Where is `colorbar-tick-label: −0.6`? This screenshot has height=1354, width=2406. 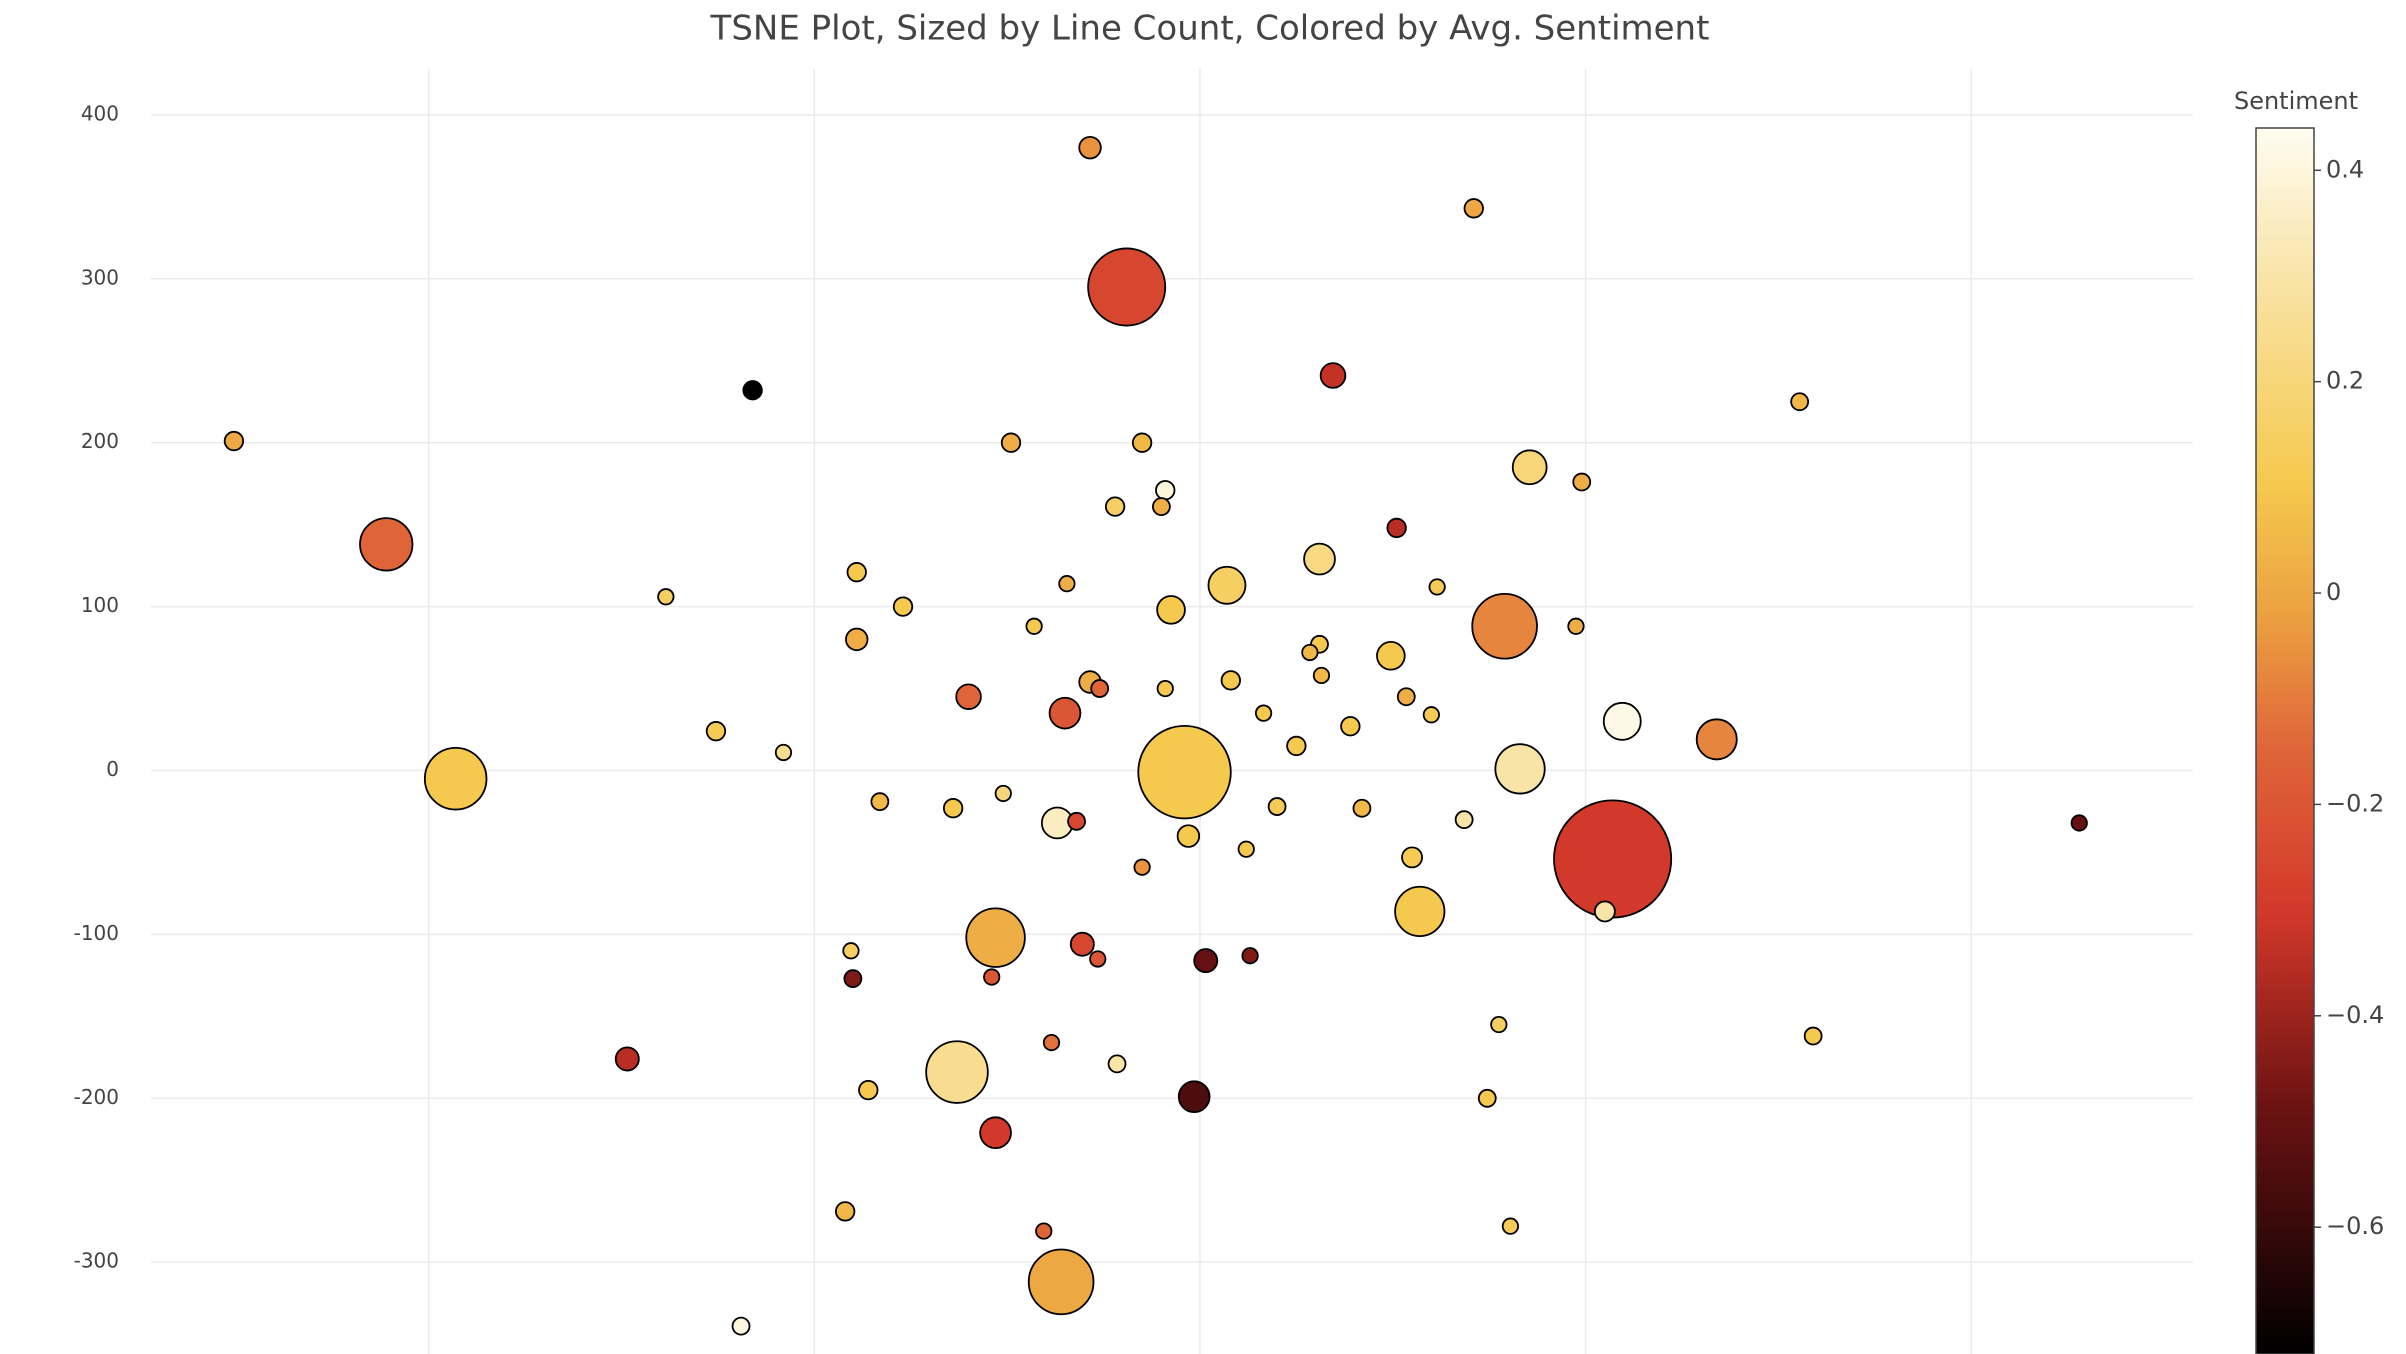
colorbar-tick-label: −0.6 is located at coordinates (2355, 1226).